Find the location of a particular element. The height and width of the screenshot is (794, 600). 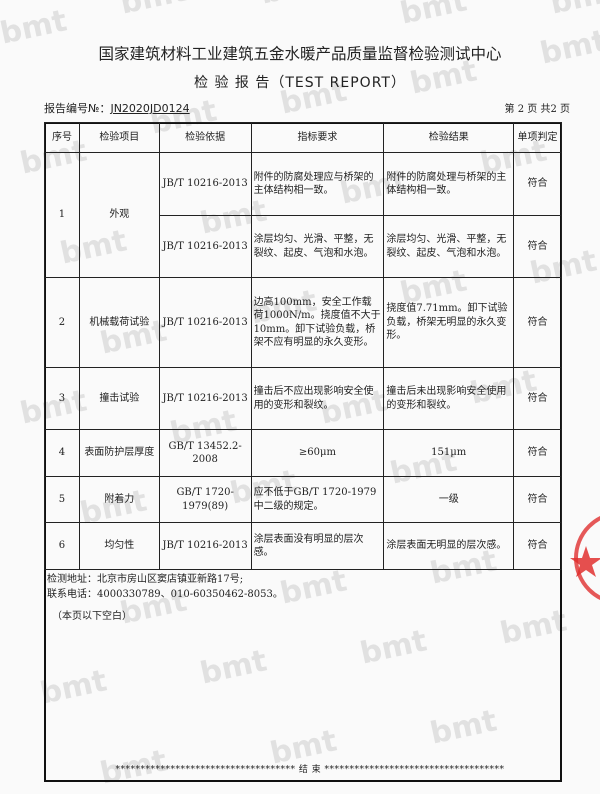

cell-result: 涂层均匀、光滑、平整，无裂纹、起皮、气泡和水泡。 is located at coordinates (449, 246).